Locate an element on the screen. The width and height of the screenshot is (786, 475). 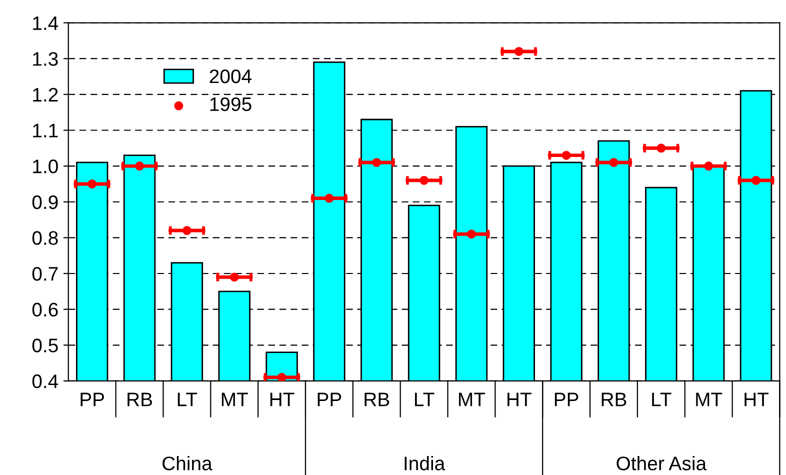
y-tick-label: 1.1 is located at coordinates (45, 131).